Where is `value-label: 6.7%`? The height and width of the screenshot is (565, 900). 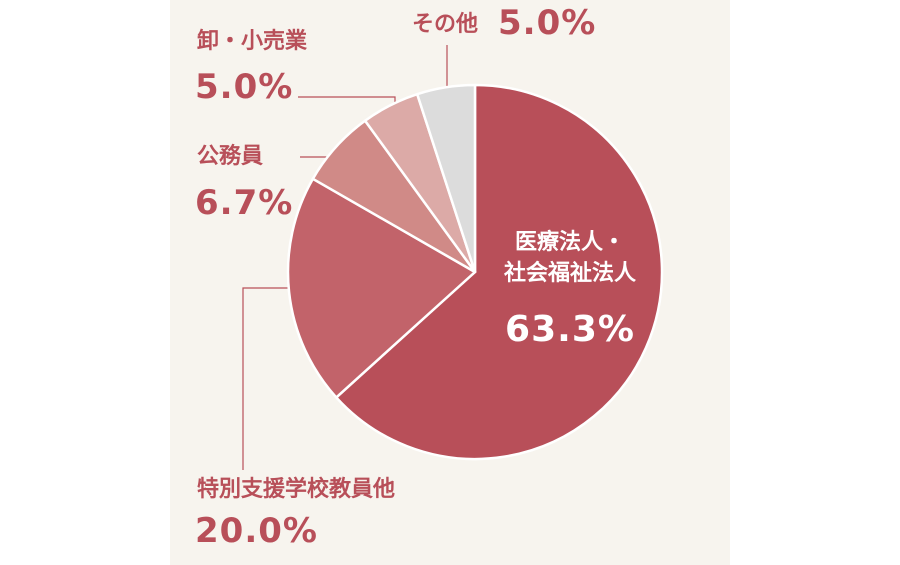 value-label: 6.7% is located at coordinates (244, 203).